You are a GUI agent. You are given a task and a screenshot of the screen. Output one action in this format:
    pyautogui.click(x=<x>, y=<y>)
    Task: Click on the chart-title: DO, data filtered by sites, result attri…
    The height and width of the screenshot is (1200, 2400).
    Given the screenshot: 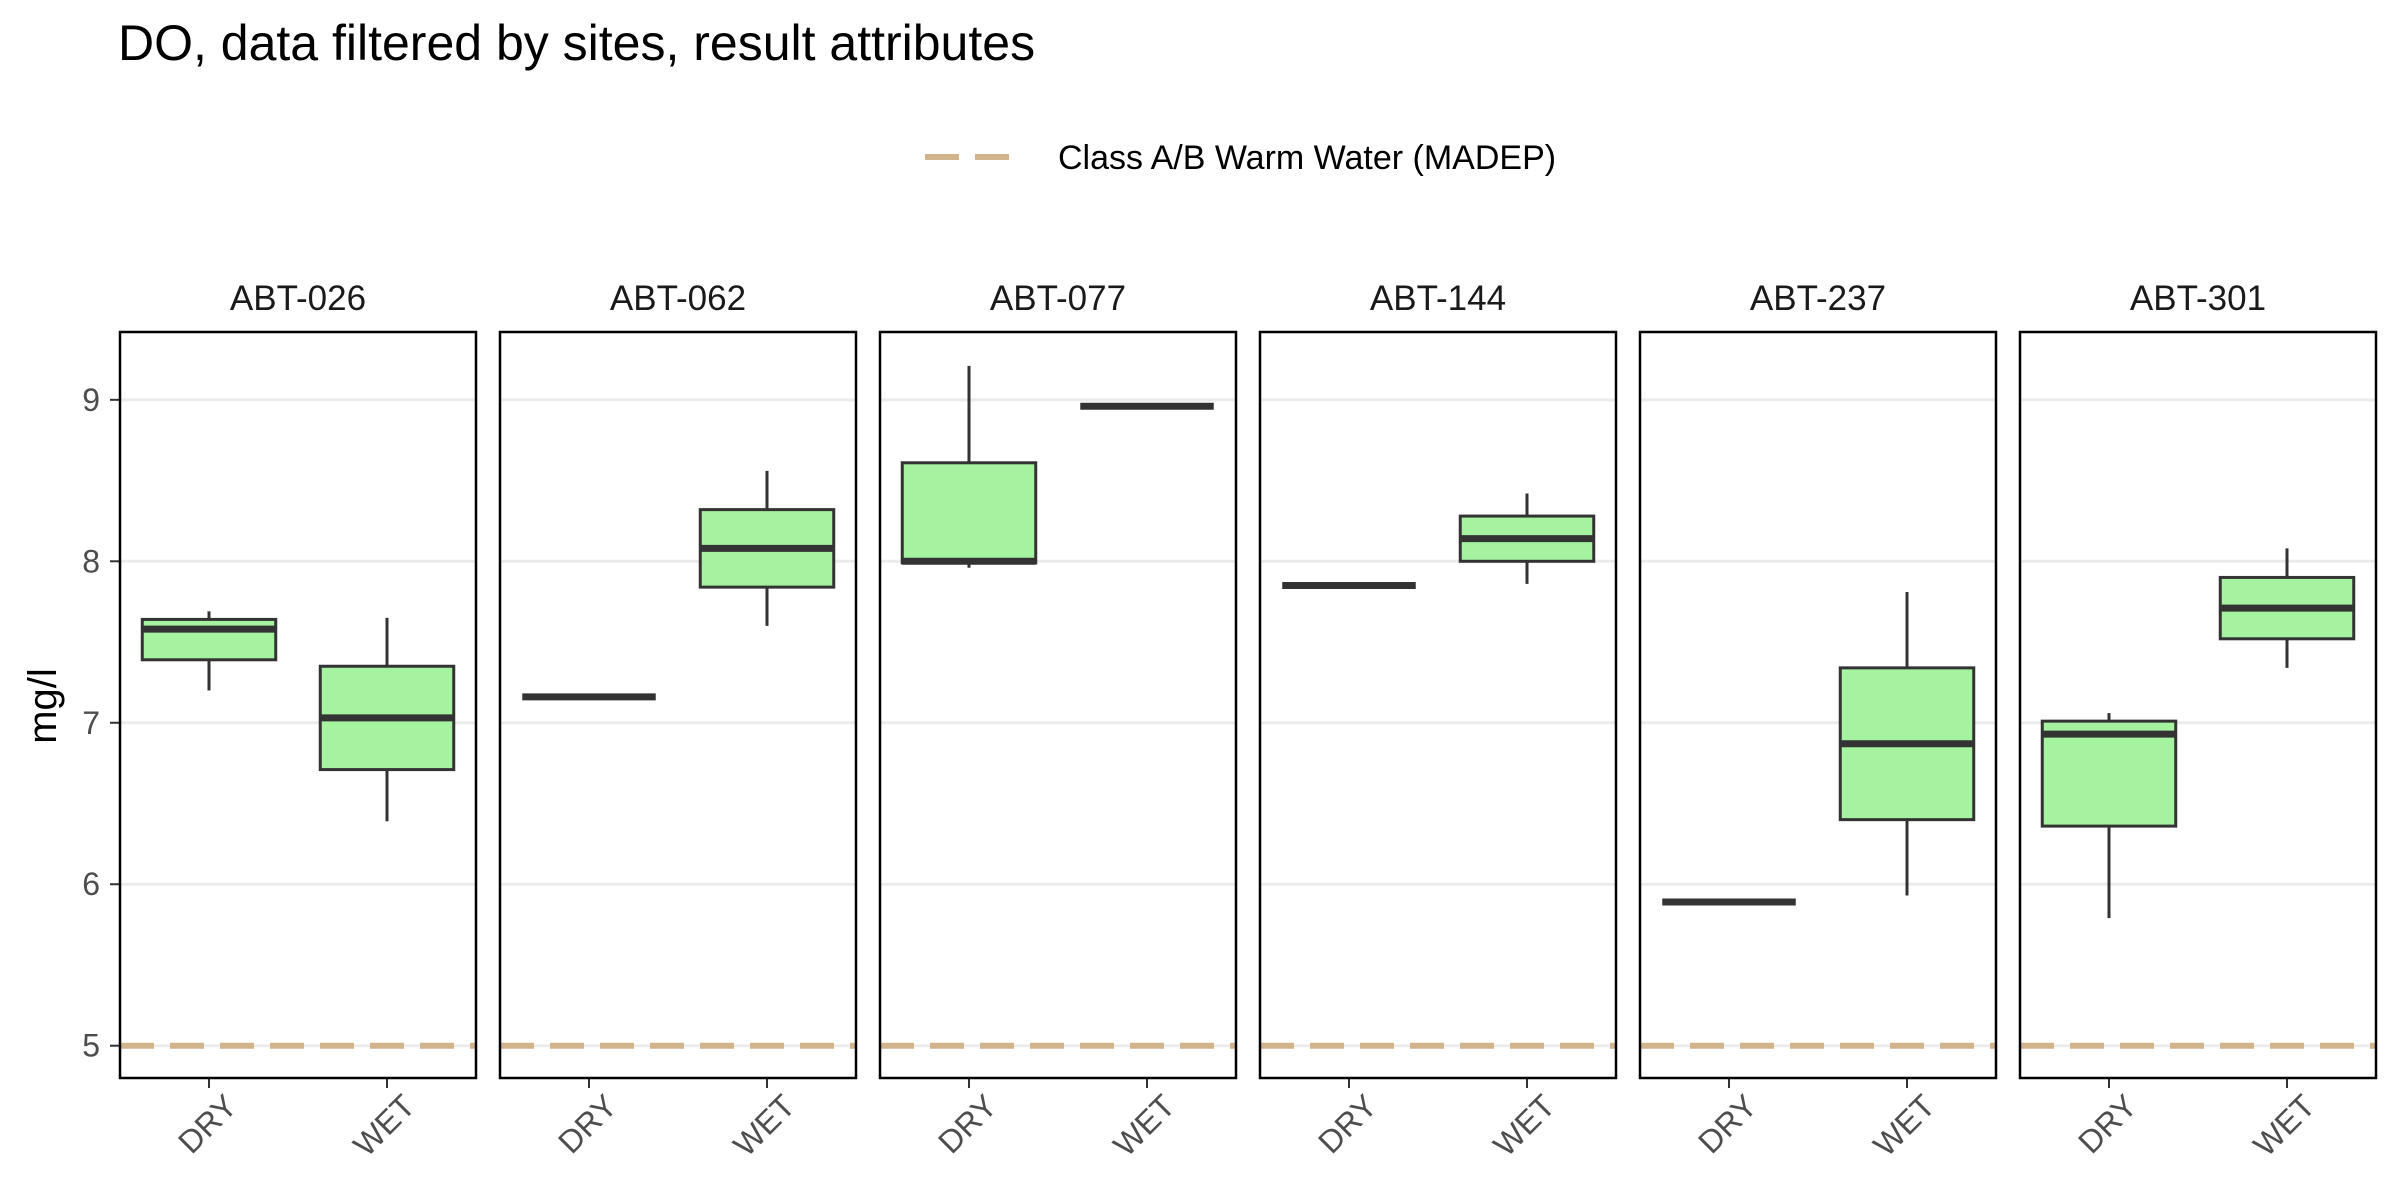 What is the action you would take?
    pyautogui.click(x=577, y=43)
    